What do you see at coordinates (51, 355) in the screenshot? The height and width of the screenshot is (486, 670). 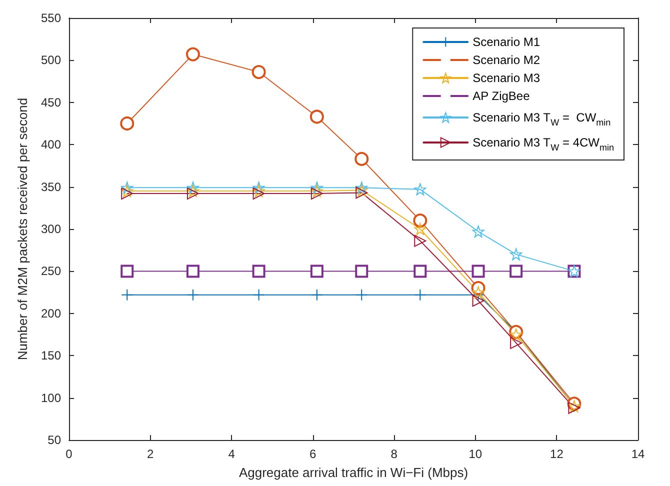 I see `y-tick-label: 150` at bounding box center [51, 355].